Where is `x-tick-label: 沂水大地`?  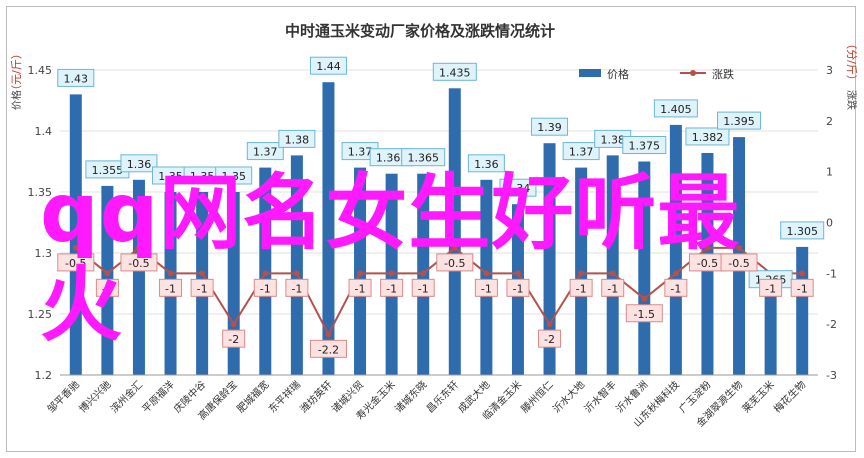
x-tick-label: 沂水大地 is located at coordinates (568, 396).